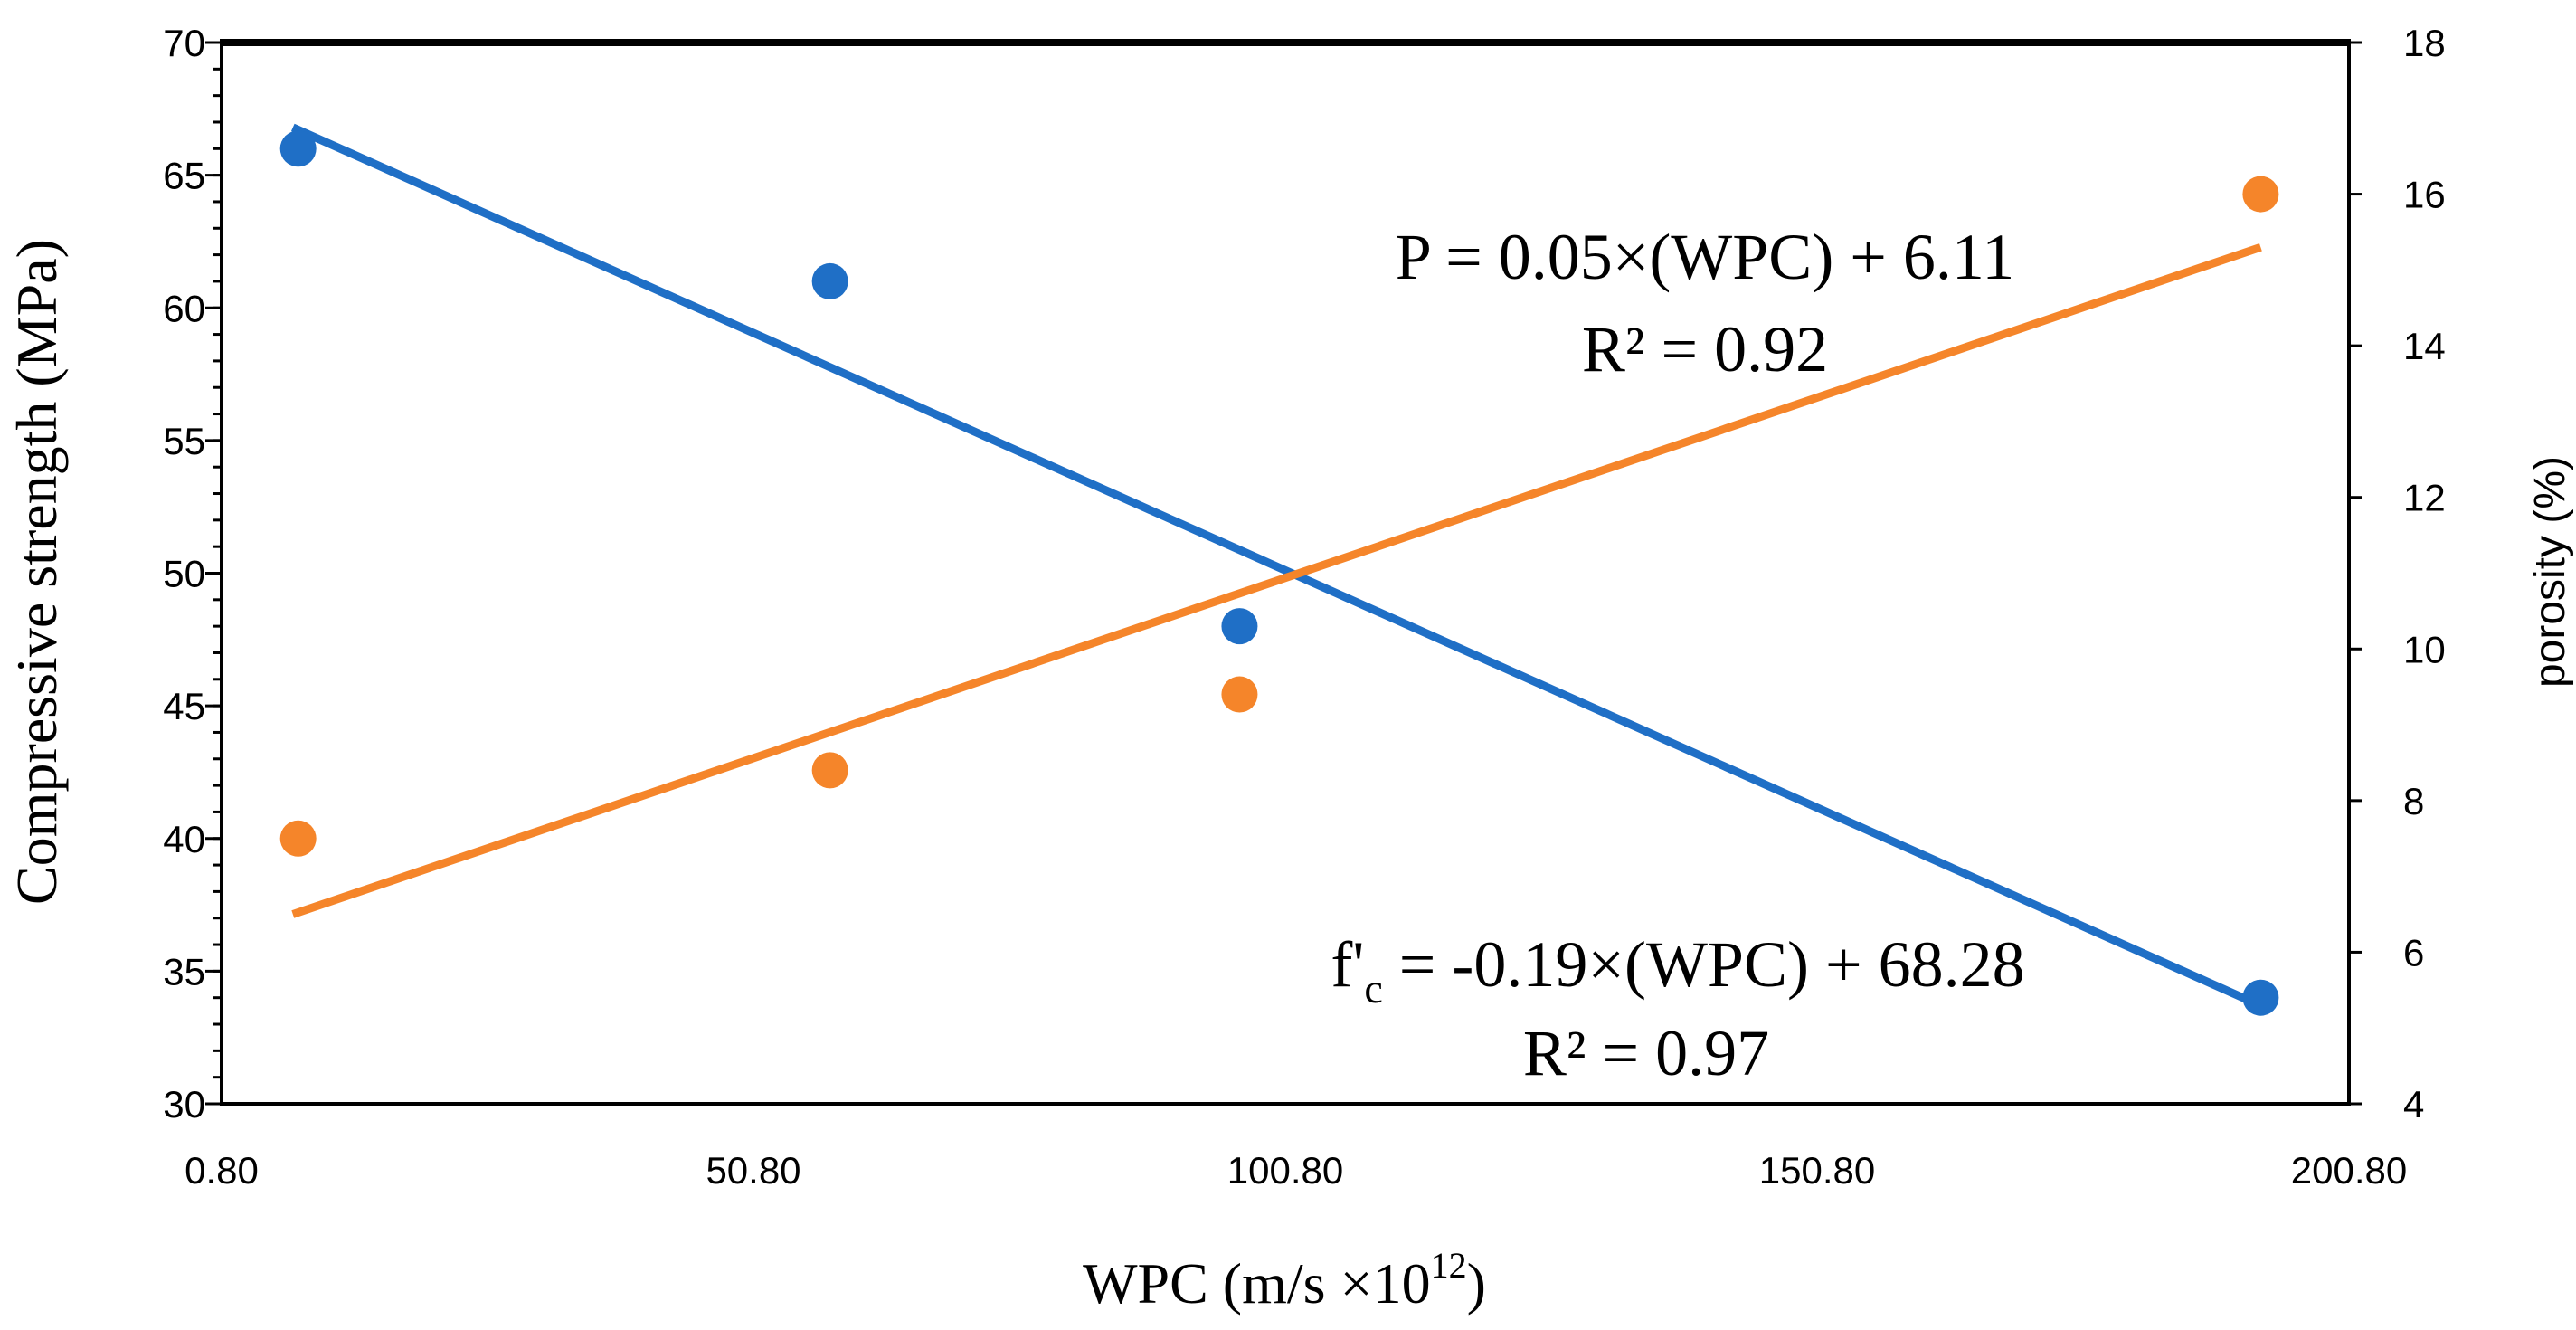 The width and height of the screenshot is (2576, 1330). What do you see at coordinates (2424, 498) in the screenshot?
I see `right-tick-label: 12` at bounding box center [2424, 498].